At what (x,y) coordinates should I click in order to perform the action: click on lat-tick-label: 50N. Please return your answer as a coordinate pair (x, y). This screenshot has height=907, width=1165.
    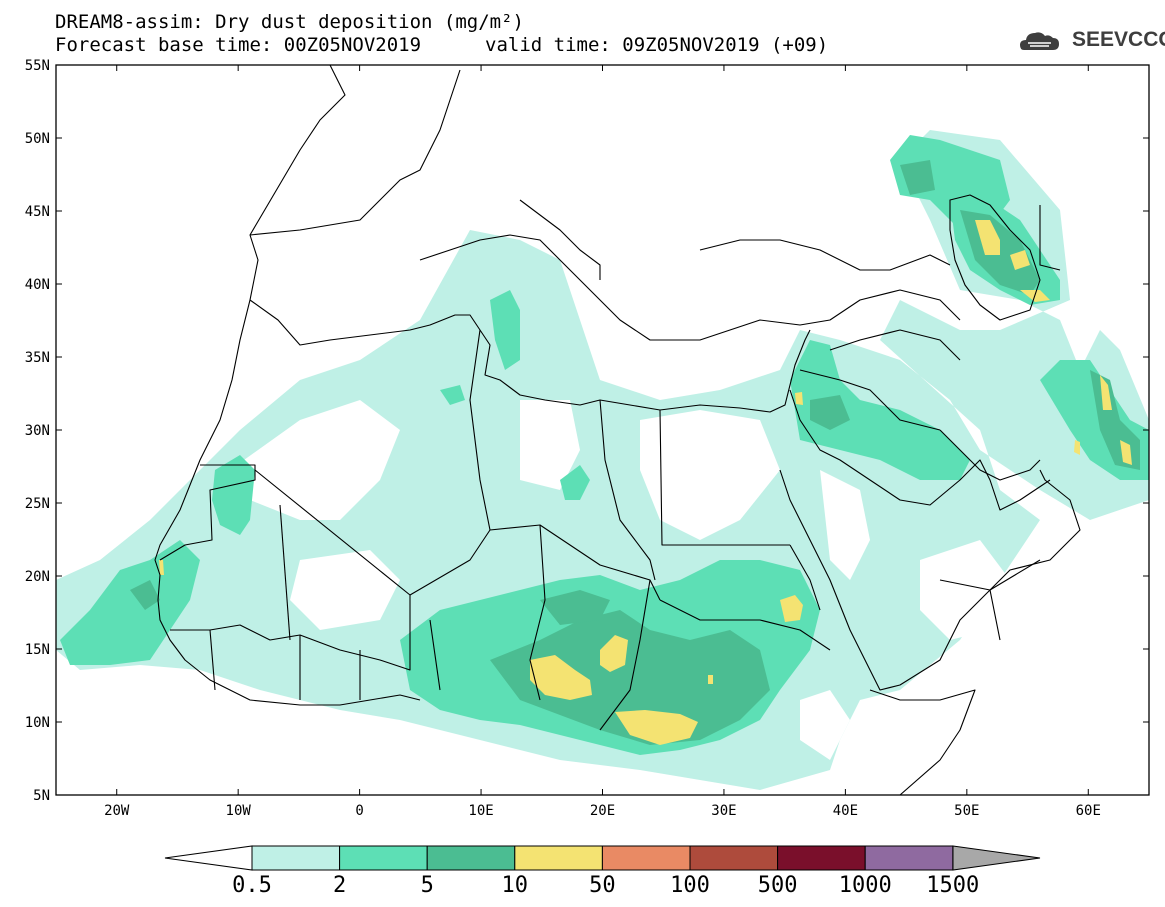
    Looking at the image, I should click on (37, 139).